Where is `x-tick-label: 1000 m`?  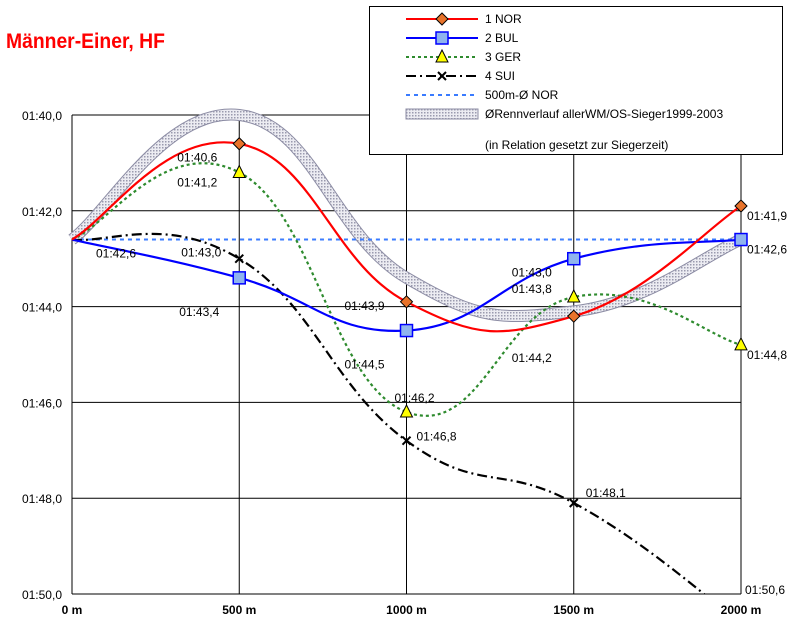
x-tick-label: 1000 m is located at coordinates (406, 610).